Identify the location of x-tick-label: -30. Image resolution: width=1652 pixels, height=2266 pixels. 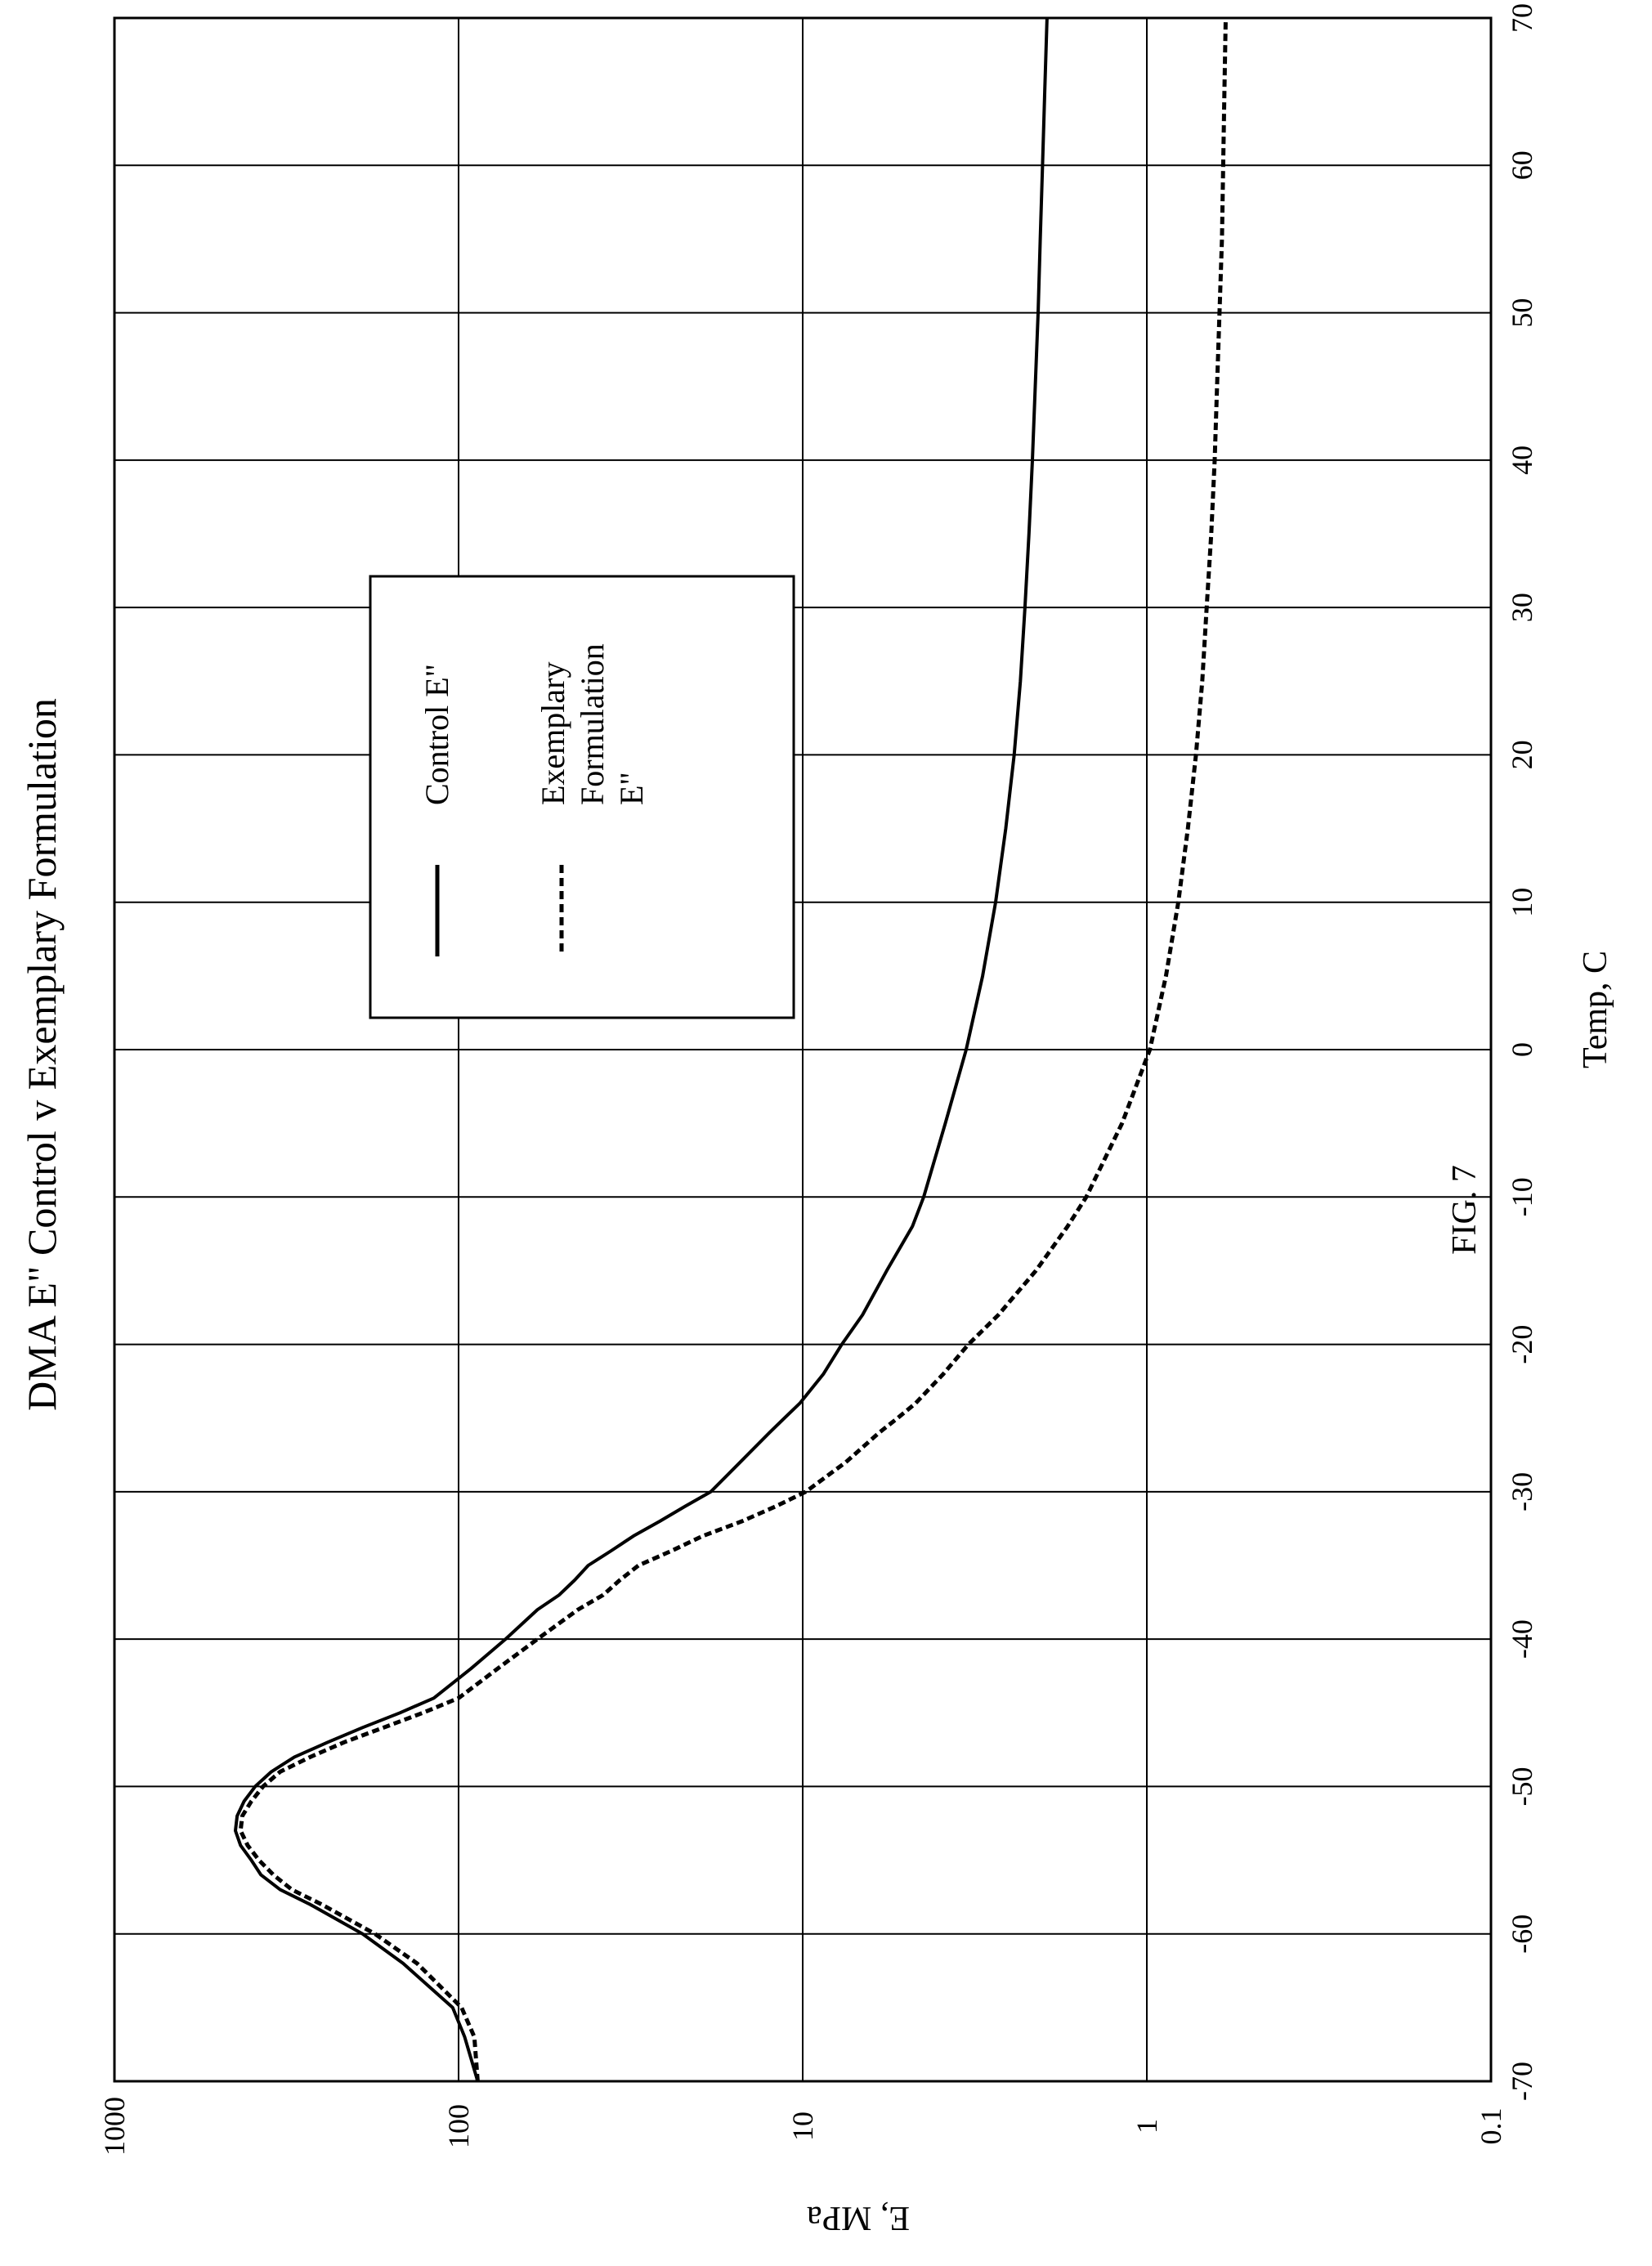
(1522, 1491).